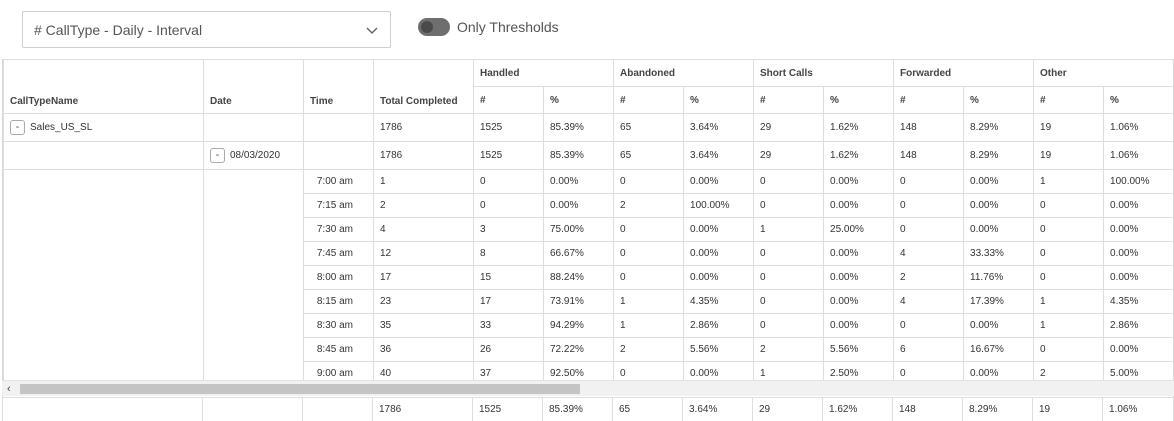  Describe the element at coordinates (423, 155) in the screenshot. I see `total-cell: 1786` at that location.